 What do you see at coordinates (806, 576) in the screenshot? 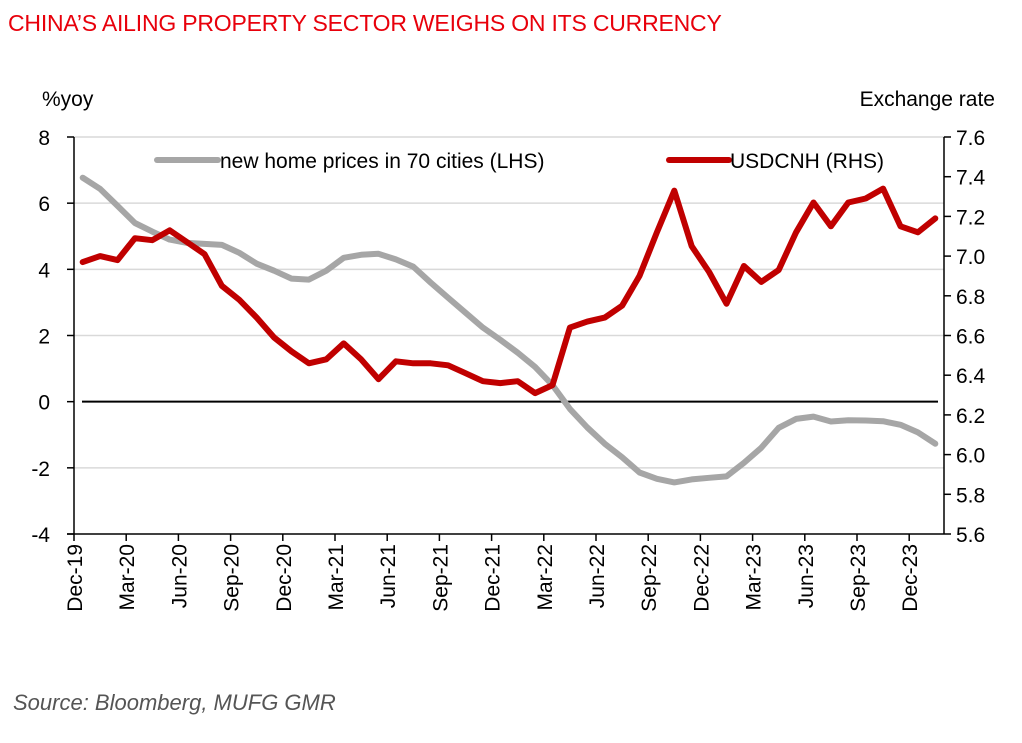
I see `x-tick-label: Jun-23` at bounding box center [806, 576].